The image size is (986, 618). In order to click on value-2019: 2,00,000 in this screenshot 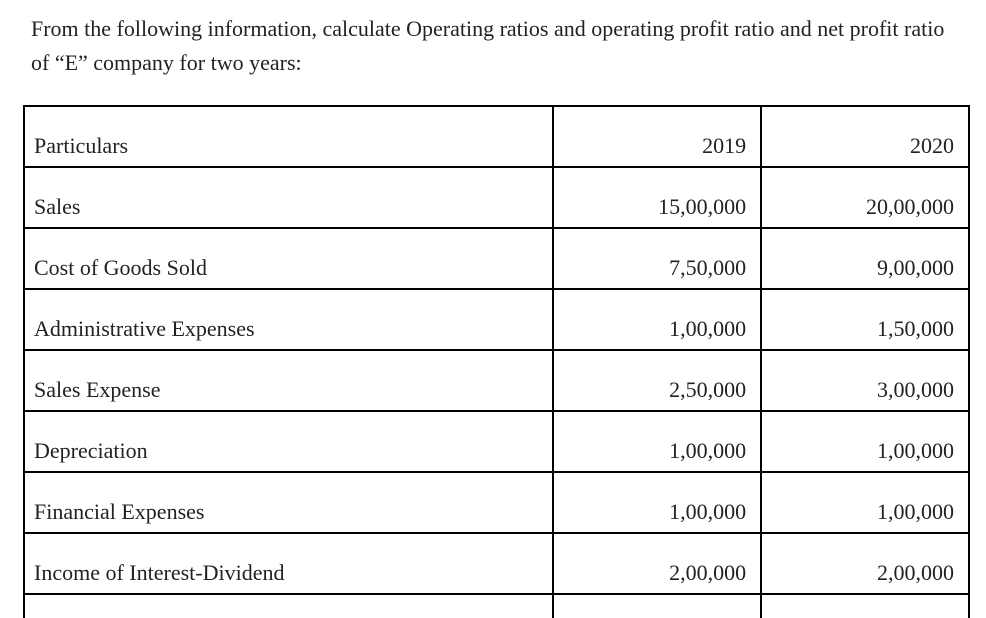, I will do `click(657, 563)`.